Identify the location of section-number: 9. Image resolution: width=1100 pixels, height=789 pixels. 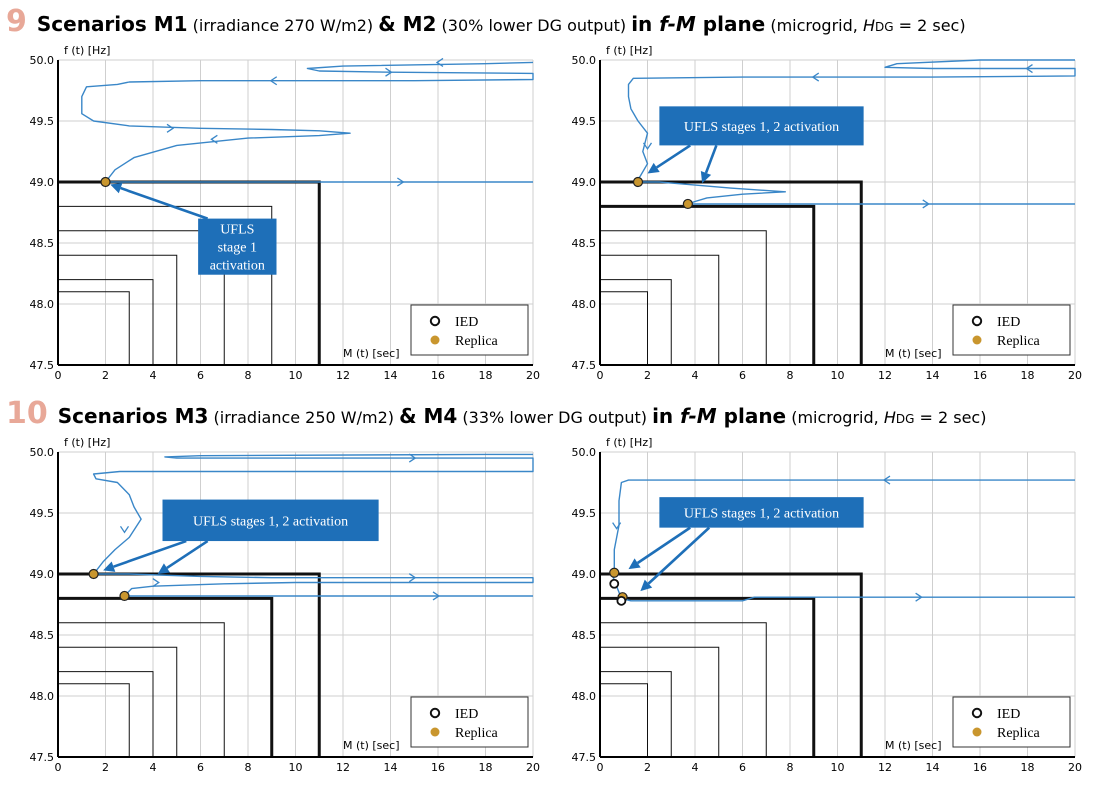
(16, 21).